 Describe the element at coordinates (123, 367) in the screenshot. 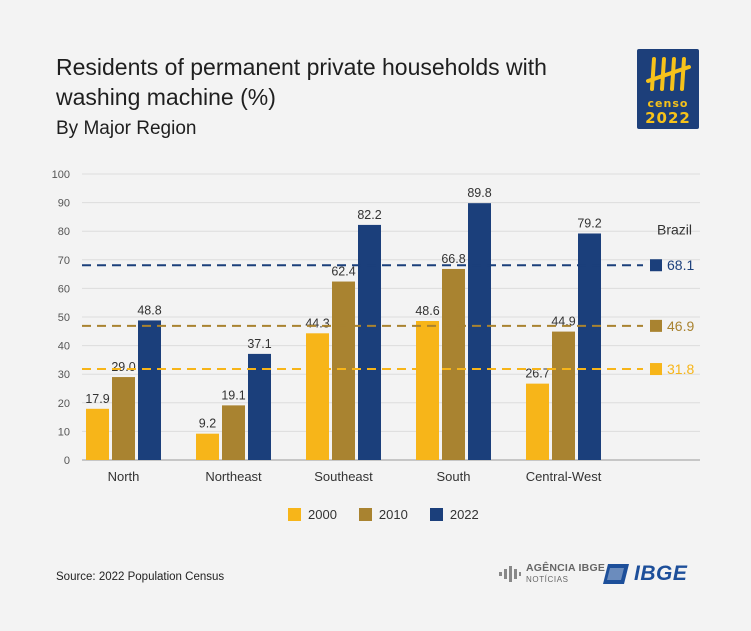

I see `data-label: 29.0` at that location.